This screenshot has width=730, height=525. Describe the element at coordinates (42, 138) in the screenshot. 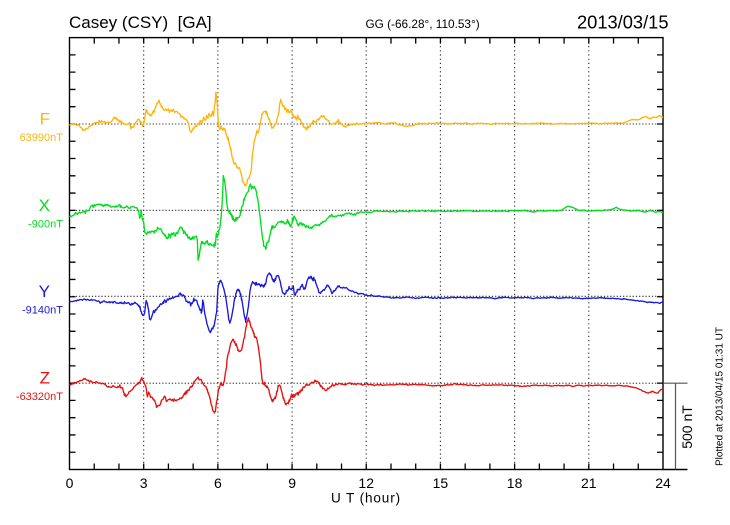

I see `svg-text: 63990nT` at that location.